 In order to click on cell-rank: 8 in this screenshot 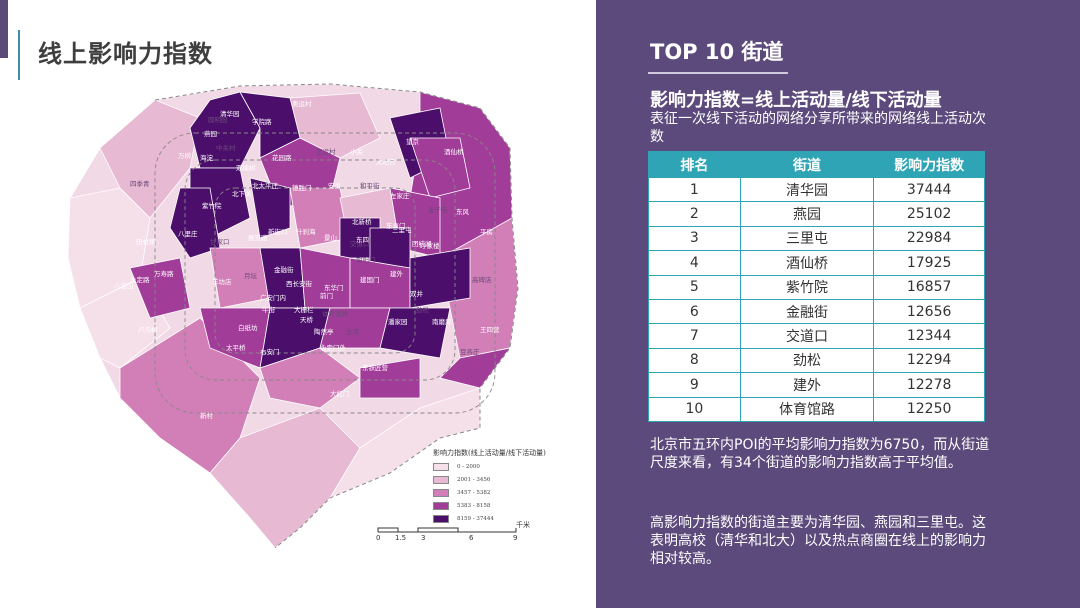, I will do `click(694, 360)`.